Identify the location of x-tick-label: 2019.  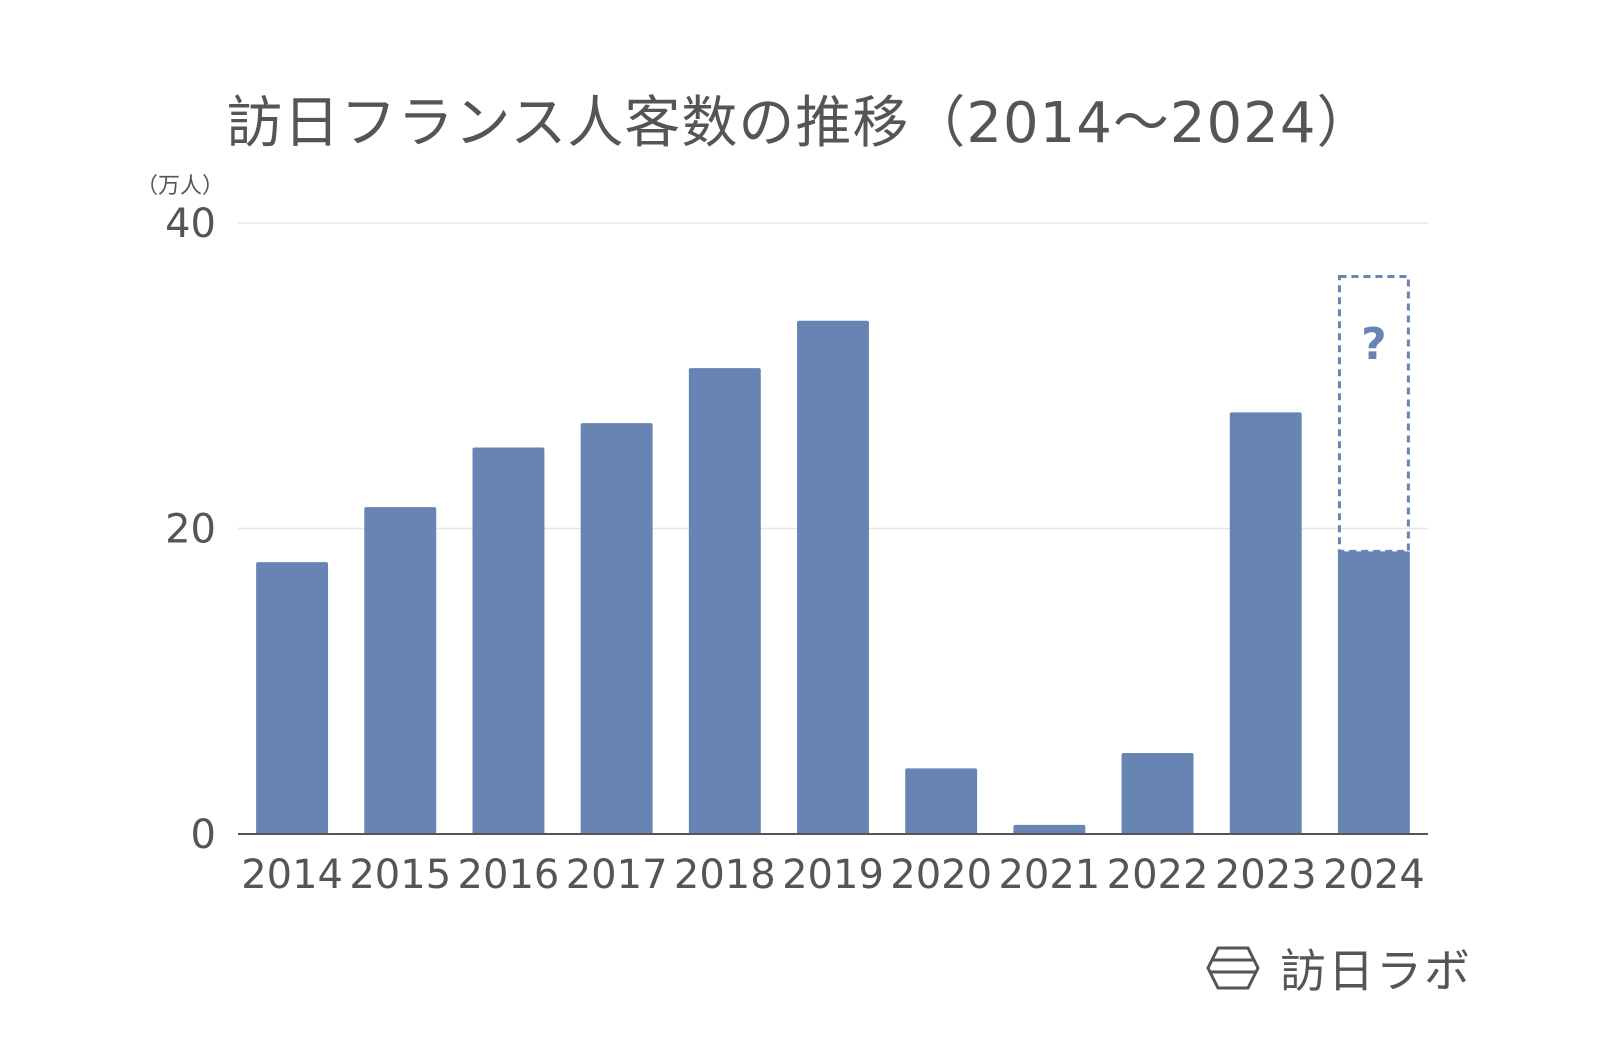
(833, 875).